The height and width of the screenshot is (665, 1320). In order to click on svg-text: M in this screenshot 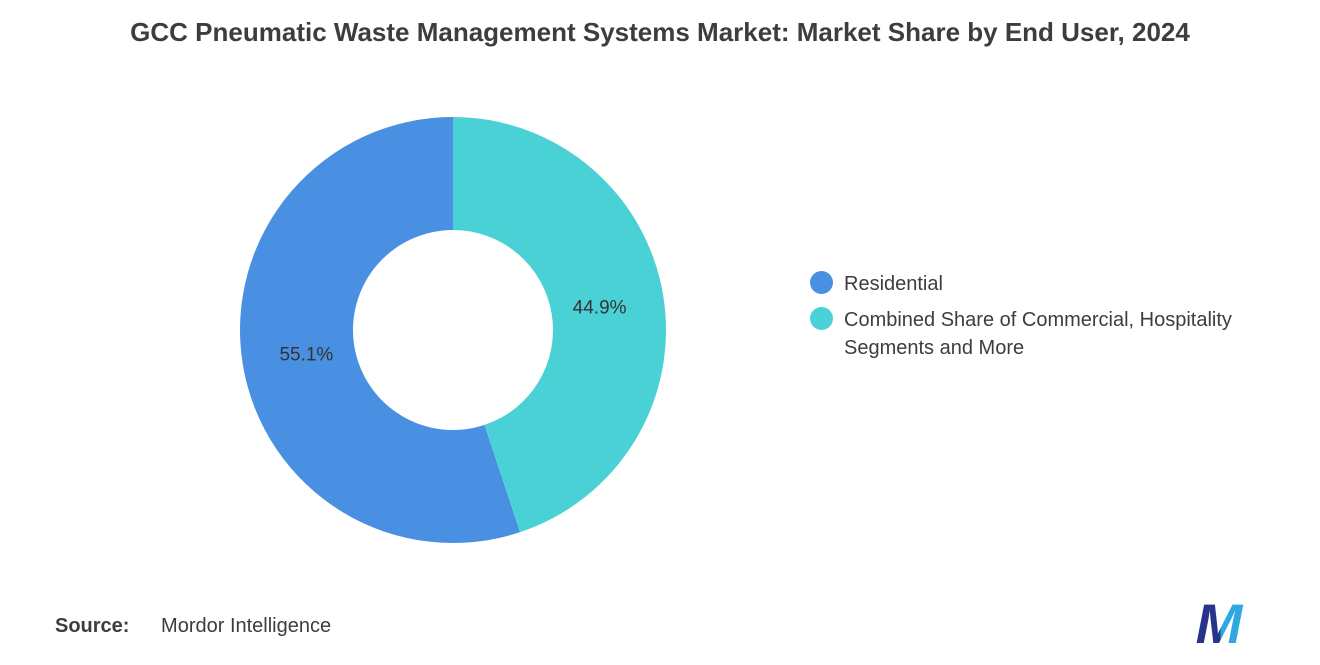, I will do `click(1220, 623)`.